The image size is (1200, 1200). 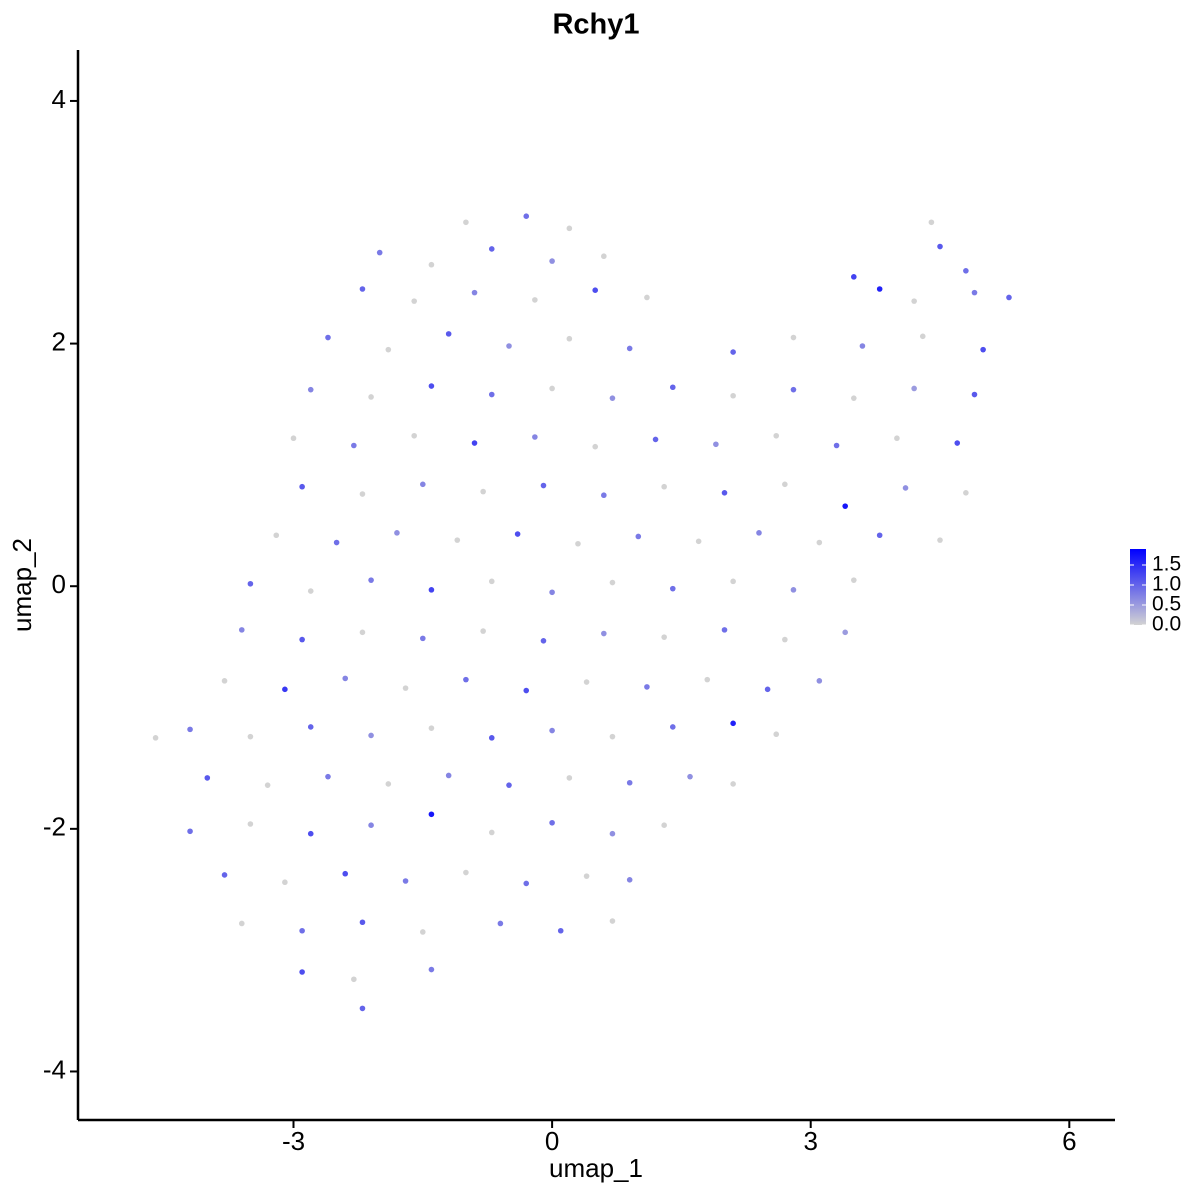 What do you see at coordinates (552, 1141) in the screenshot?
I see `x-tick-label: 0` at bounding box center [552, 1141].